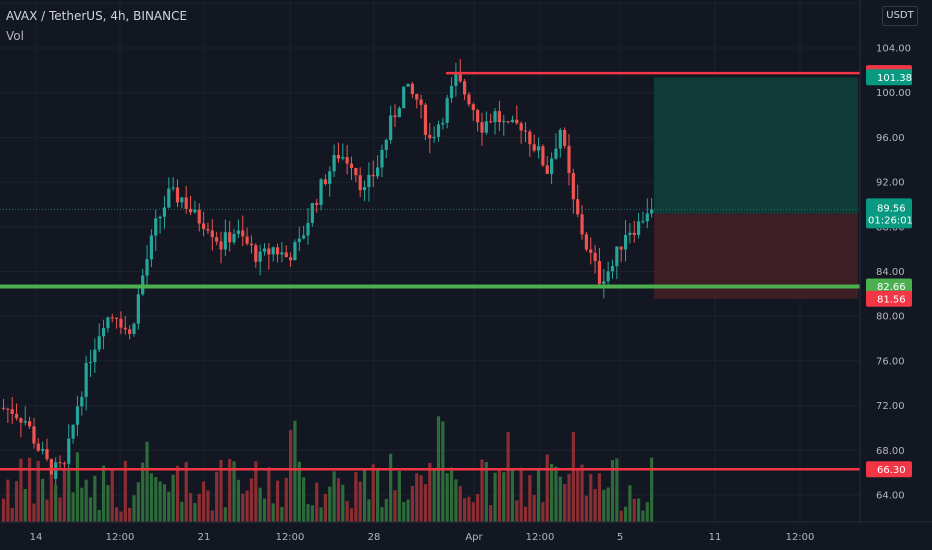  What do you see at coordinates (891, 470) in the screenshot?
I see `price-tag-label: 66.30` at bounding box center [891, 470].